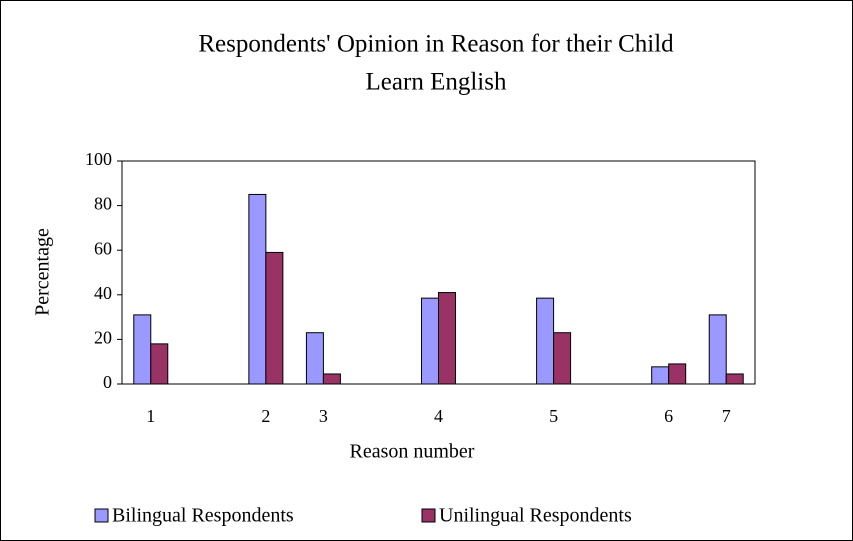 This screenshot has width=853, height=541. Describe the element at coordinates (553, 416) in the screenshot. I see `x-tick-label: 5` at that location.